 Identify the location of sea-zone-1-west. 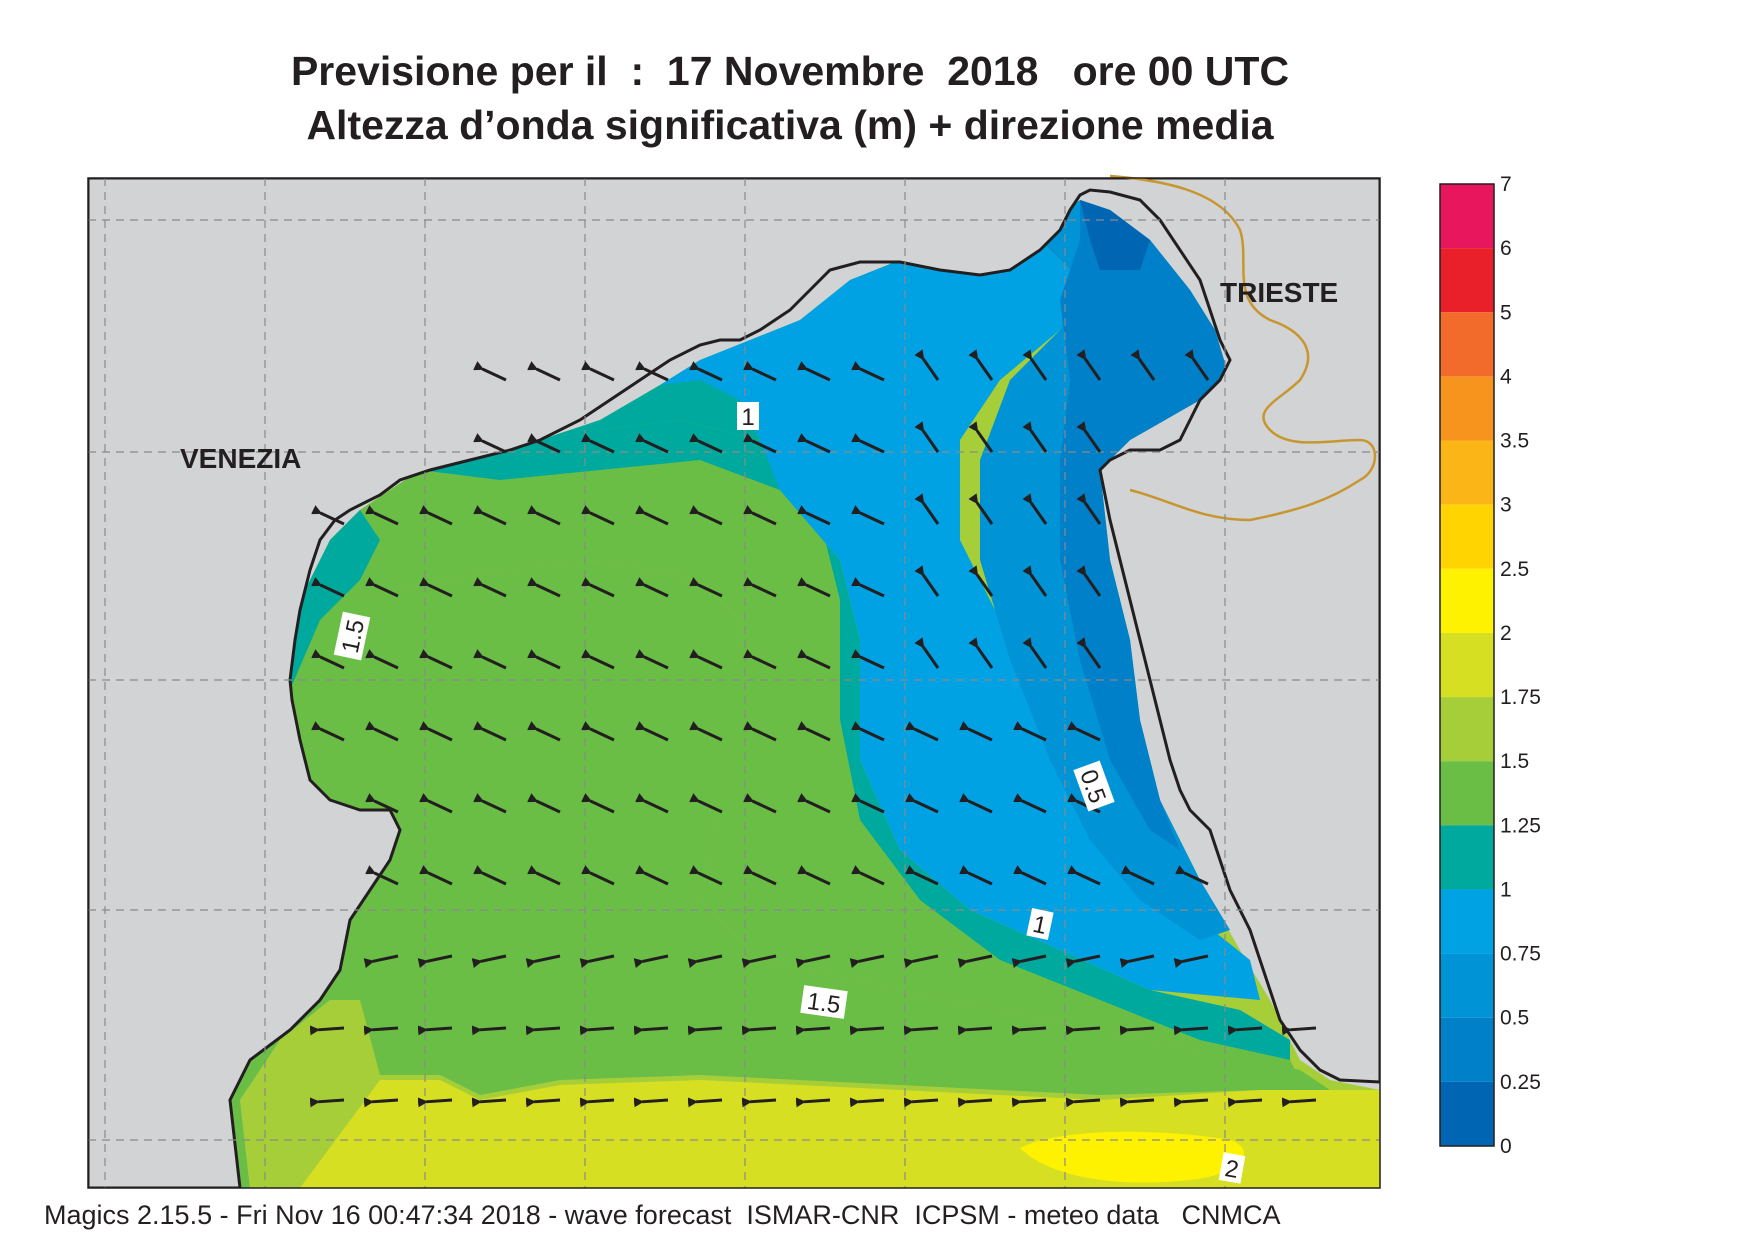
(335, 600).